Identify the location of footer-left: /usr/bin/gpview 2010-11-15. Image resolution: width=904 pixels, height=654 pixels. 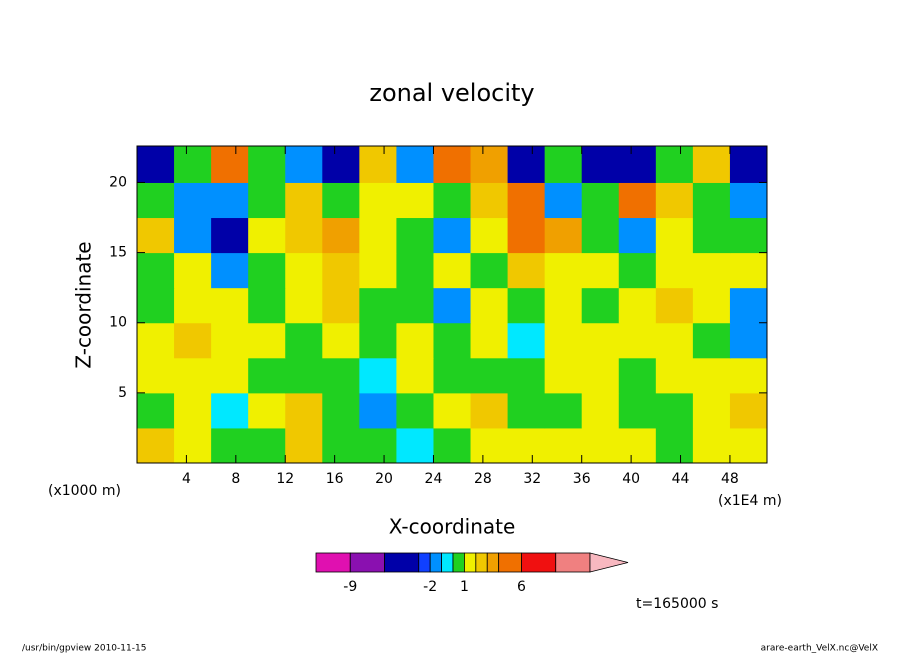
(84, 649).